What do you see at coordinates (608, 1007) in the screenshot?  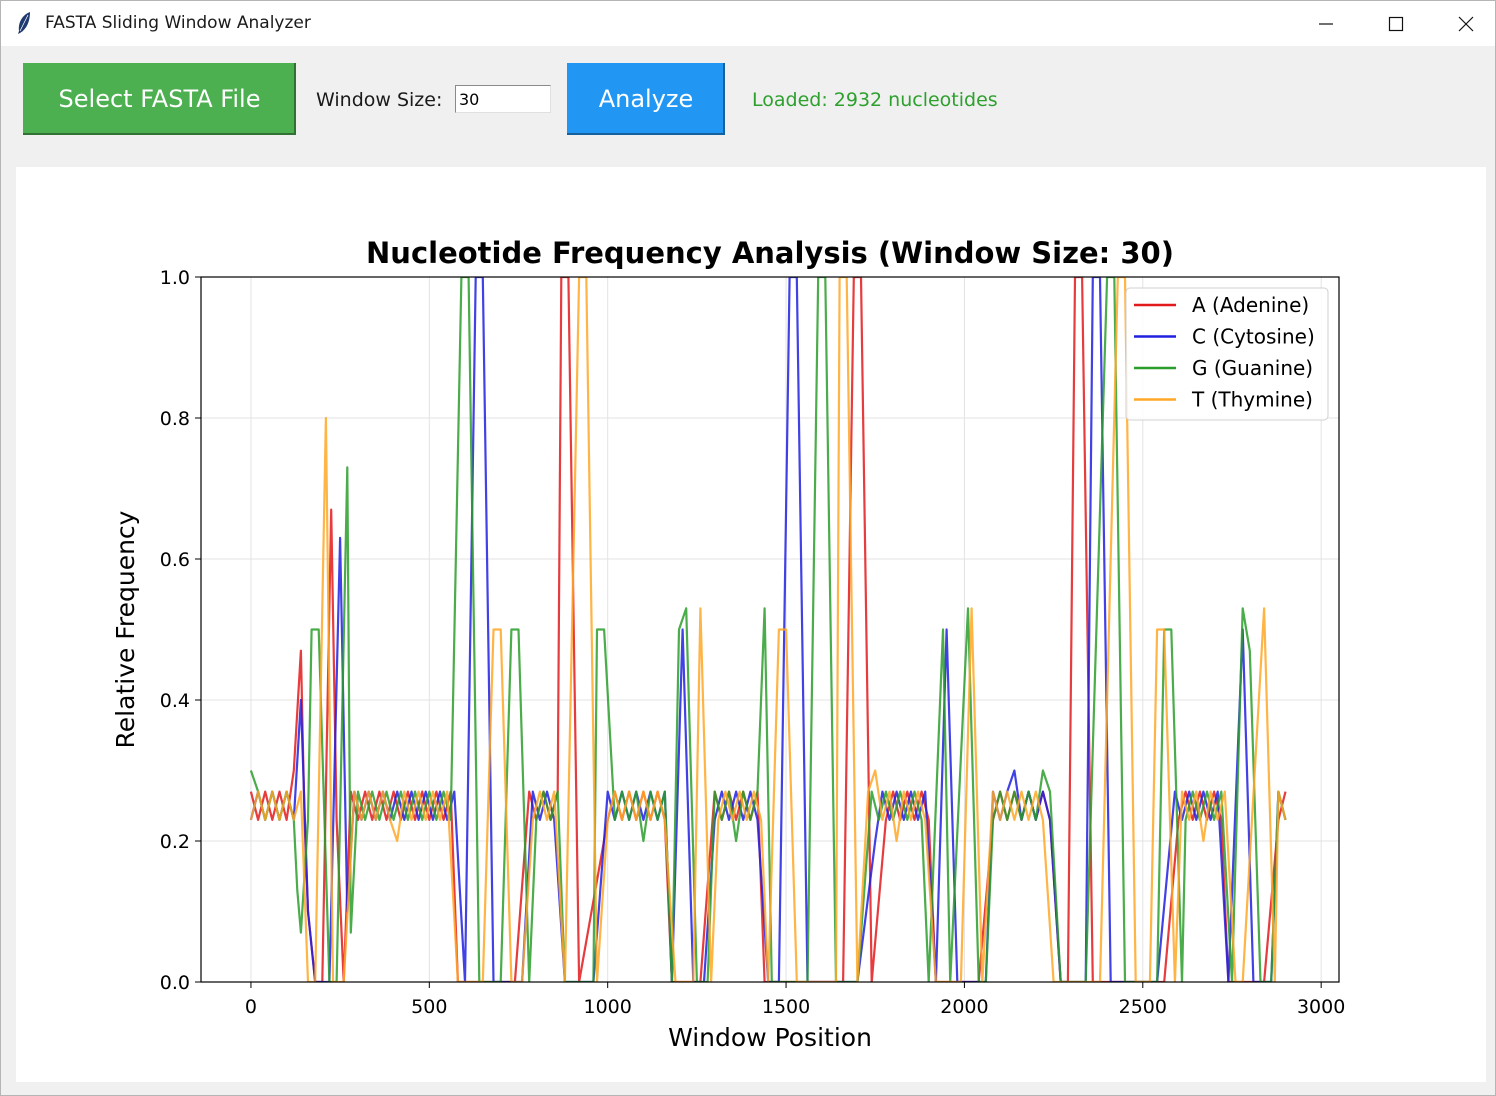 I see `x-tick-label: 1000` at bounding box center [608, 1007].